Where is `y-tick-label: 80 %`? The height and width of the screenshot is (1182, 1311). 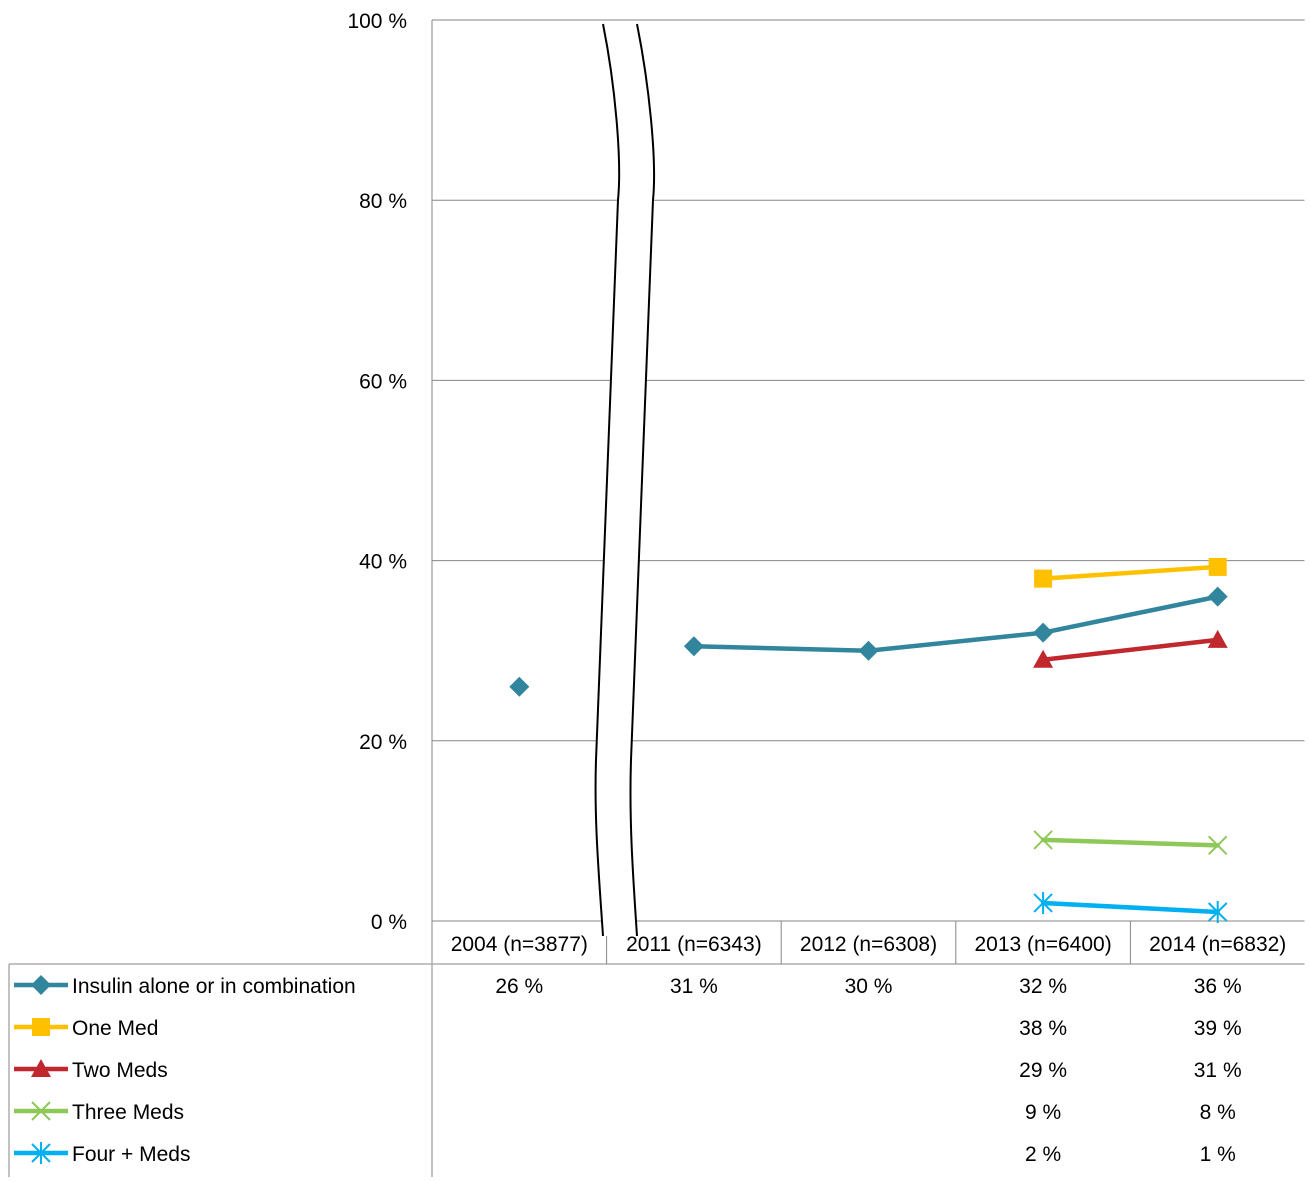 y-tick-label: 80 % is located at coordinates (383, 201).